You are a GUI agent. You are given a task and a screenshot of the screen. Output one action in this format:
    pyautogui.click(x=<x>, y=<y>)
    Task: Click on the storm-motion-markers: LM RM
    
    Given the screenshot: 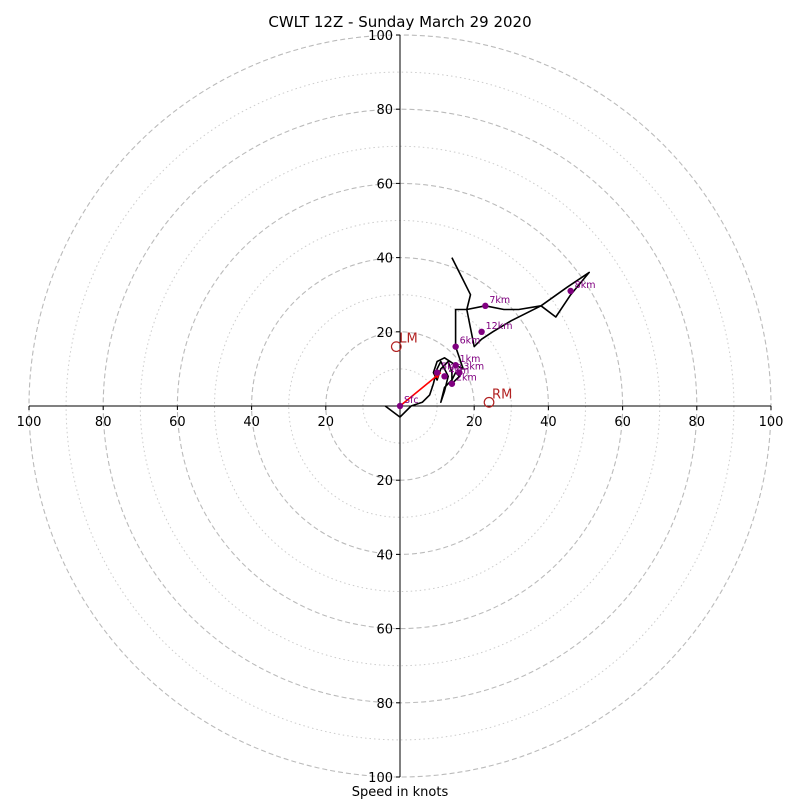 What is the action you would take?
    pyautogui.click(x=451, y=370)
    